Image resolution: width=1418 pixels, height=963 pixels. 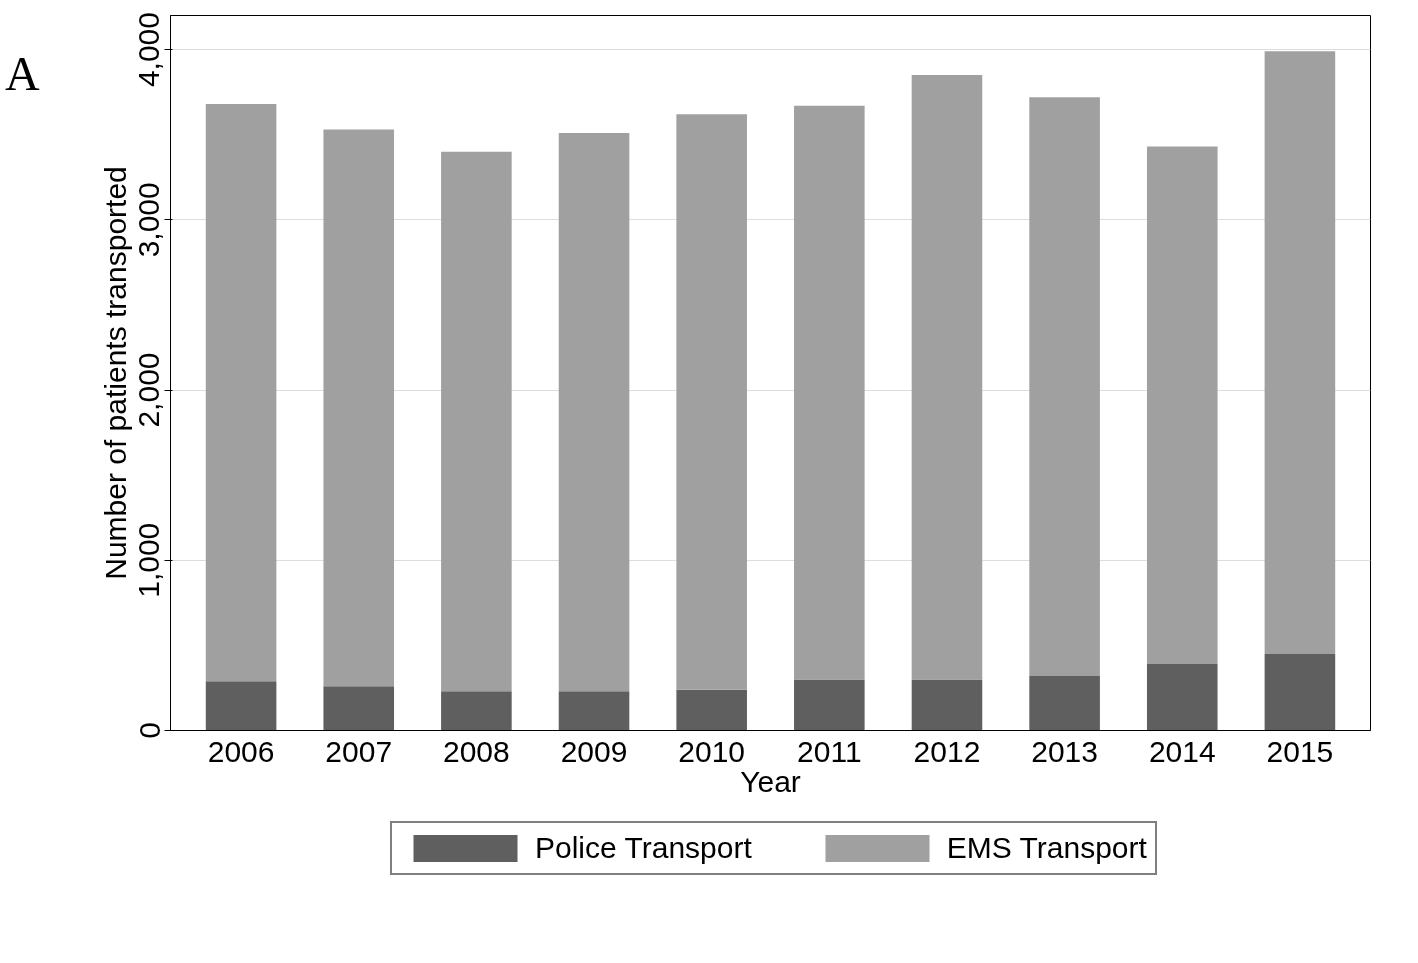 What do you see at coordinates (1300, 751) in the screenshot?
I see `x-tick-label: 2015` at bounding box center [1300, 751].